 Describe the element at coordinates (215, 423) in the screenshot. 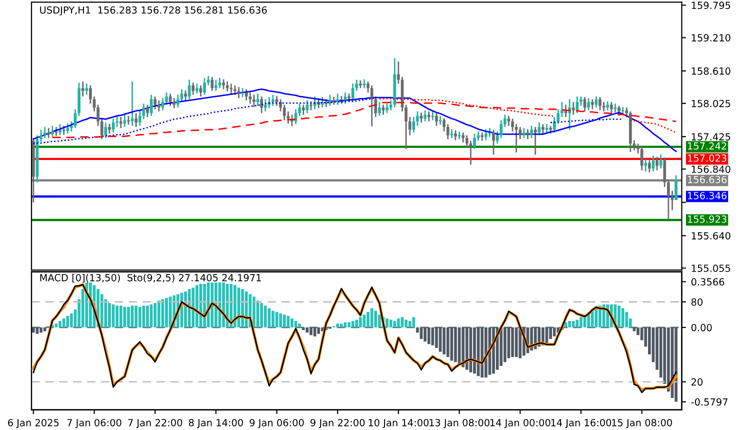

I see `x-tick-label: 8 Jan 14:00` at that location.